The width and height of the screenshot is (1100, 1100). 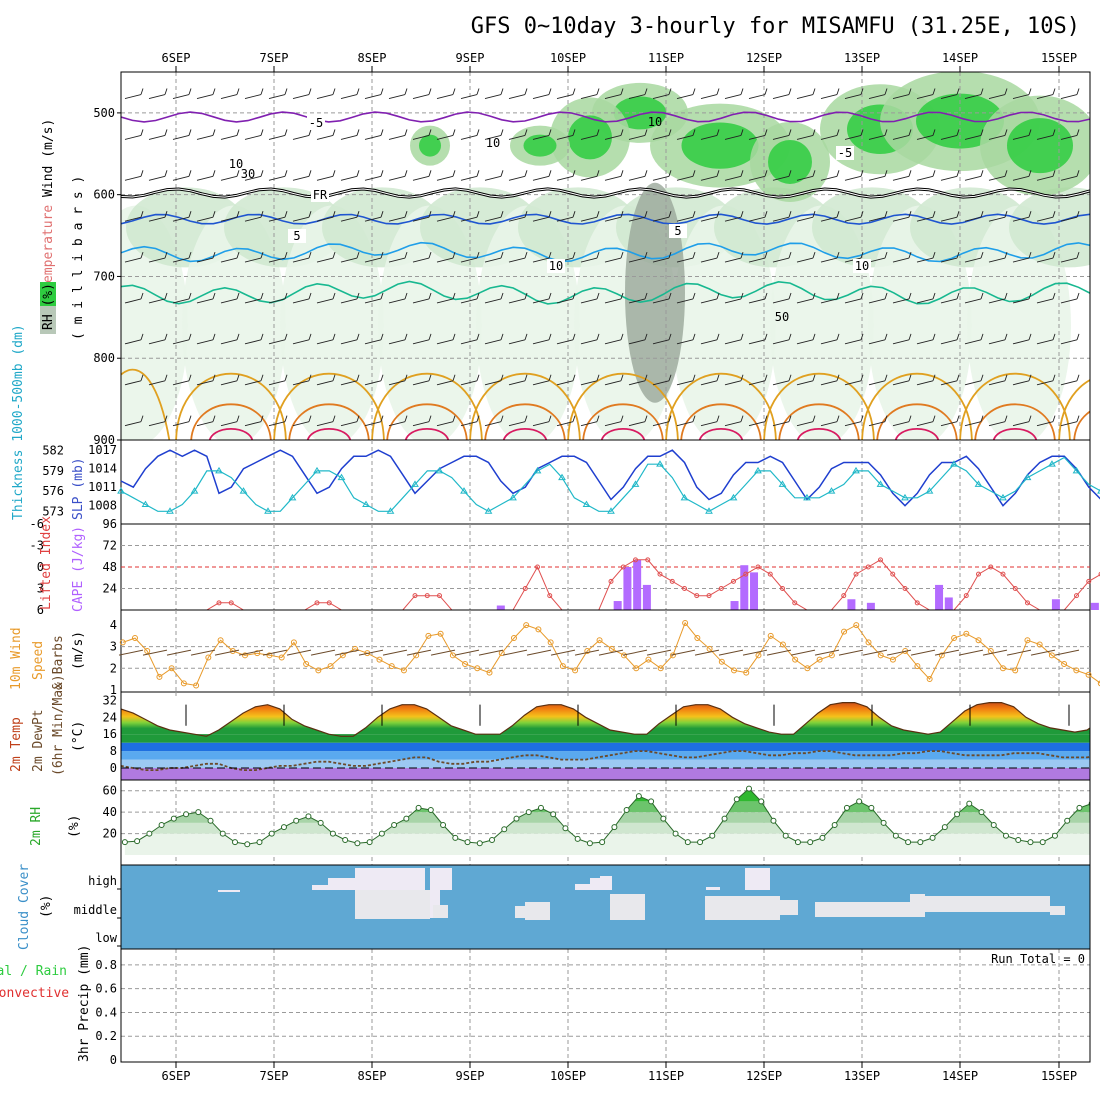 I want to click on temp-ylabel-1: 2m Temp, so click(x=16, y=744).